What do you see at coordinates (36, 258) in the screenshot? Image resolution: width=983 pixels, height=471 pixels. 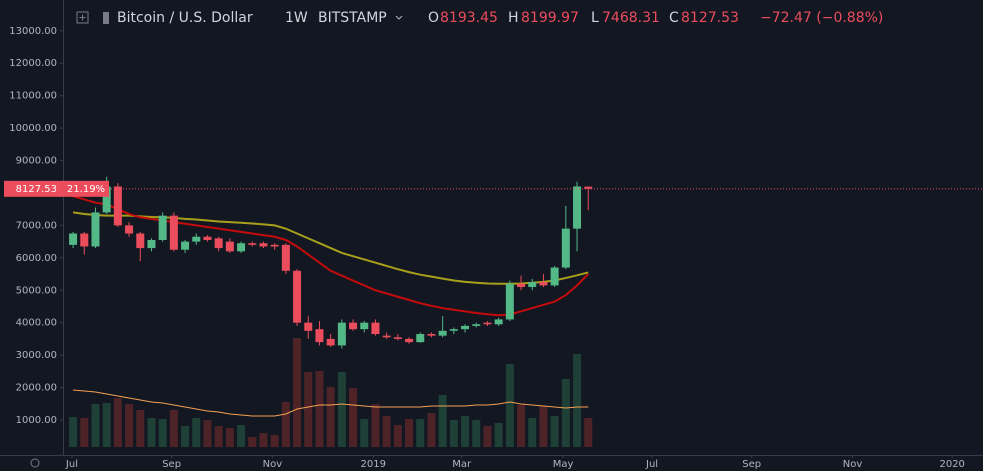 I see `y-tick-label: 6000.00` at bounding box center [36, 258].